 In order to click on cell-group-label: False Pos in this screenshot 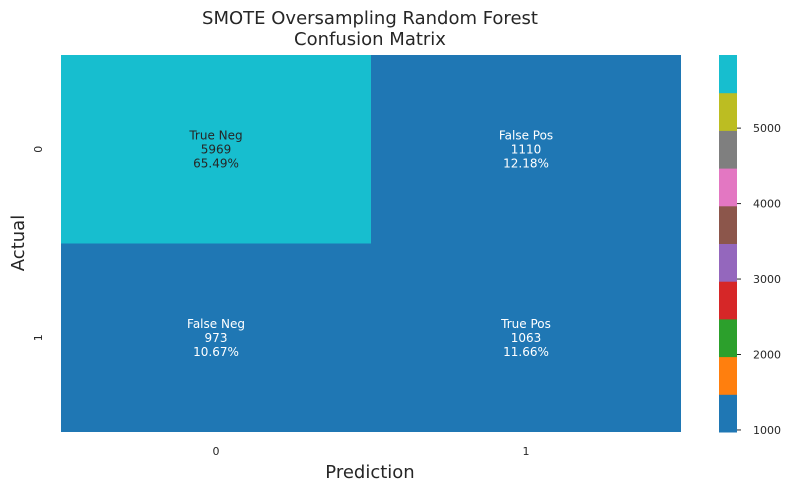, I will do `click(526, 135)`.